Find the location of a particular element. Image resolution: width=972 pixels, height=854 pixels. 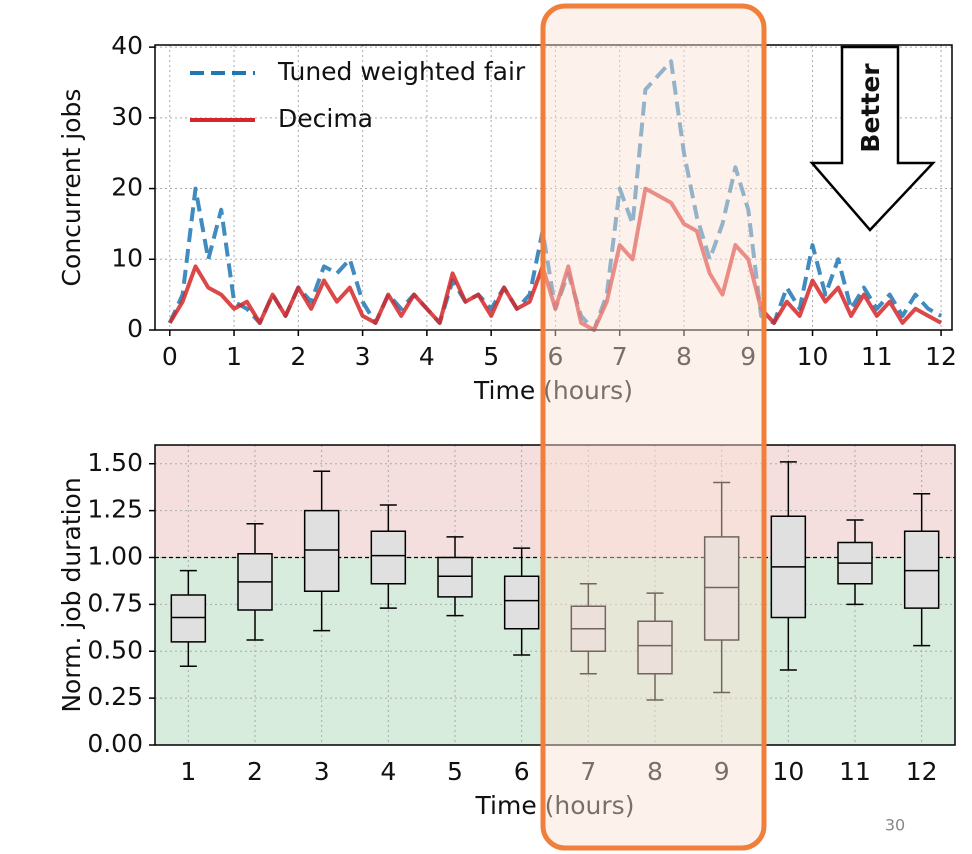

y-tick-label: 0.50 is located at coordinates (115, 649).